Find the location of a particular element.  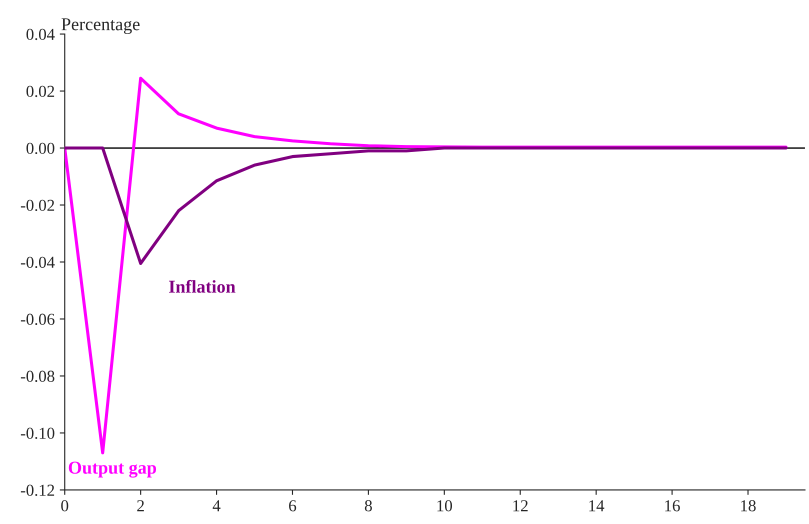

x-tick-label: 6 is located at coordinates (292, 506).